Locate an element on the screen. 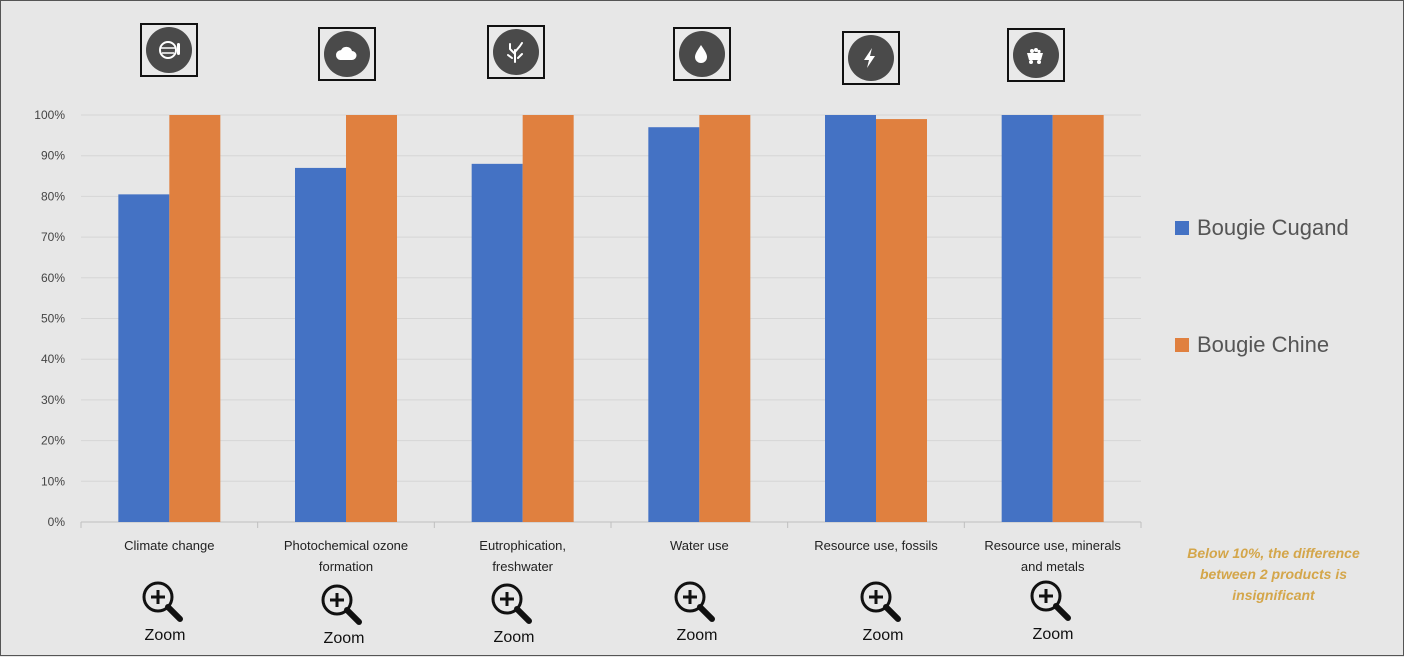 The height and width of the screenshot is (657, 1404). mine-cart-icon is located at coordinates (1036, 55).